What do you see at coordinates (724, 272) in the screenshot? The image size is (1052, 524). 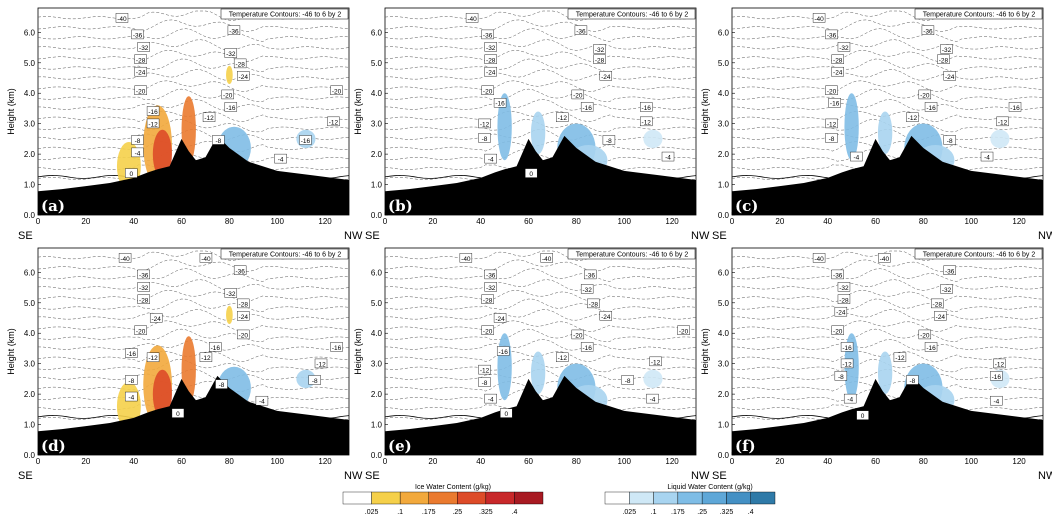 I see `y-tick-label: 6.0` at bounding box center [724, 272].